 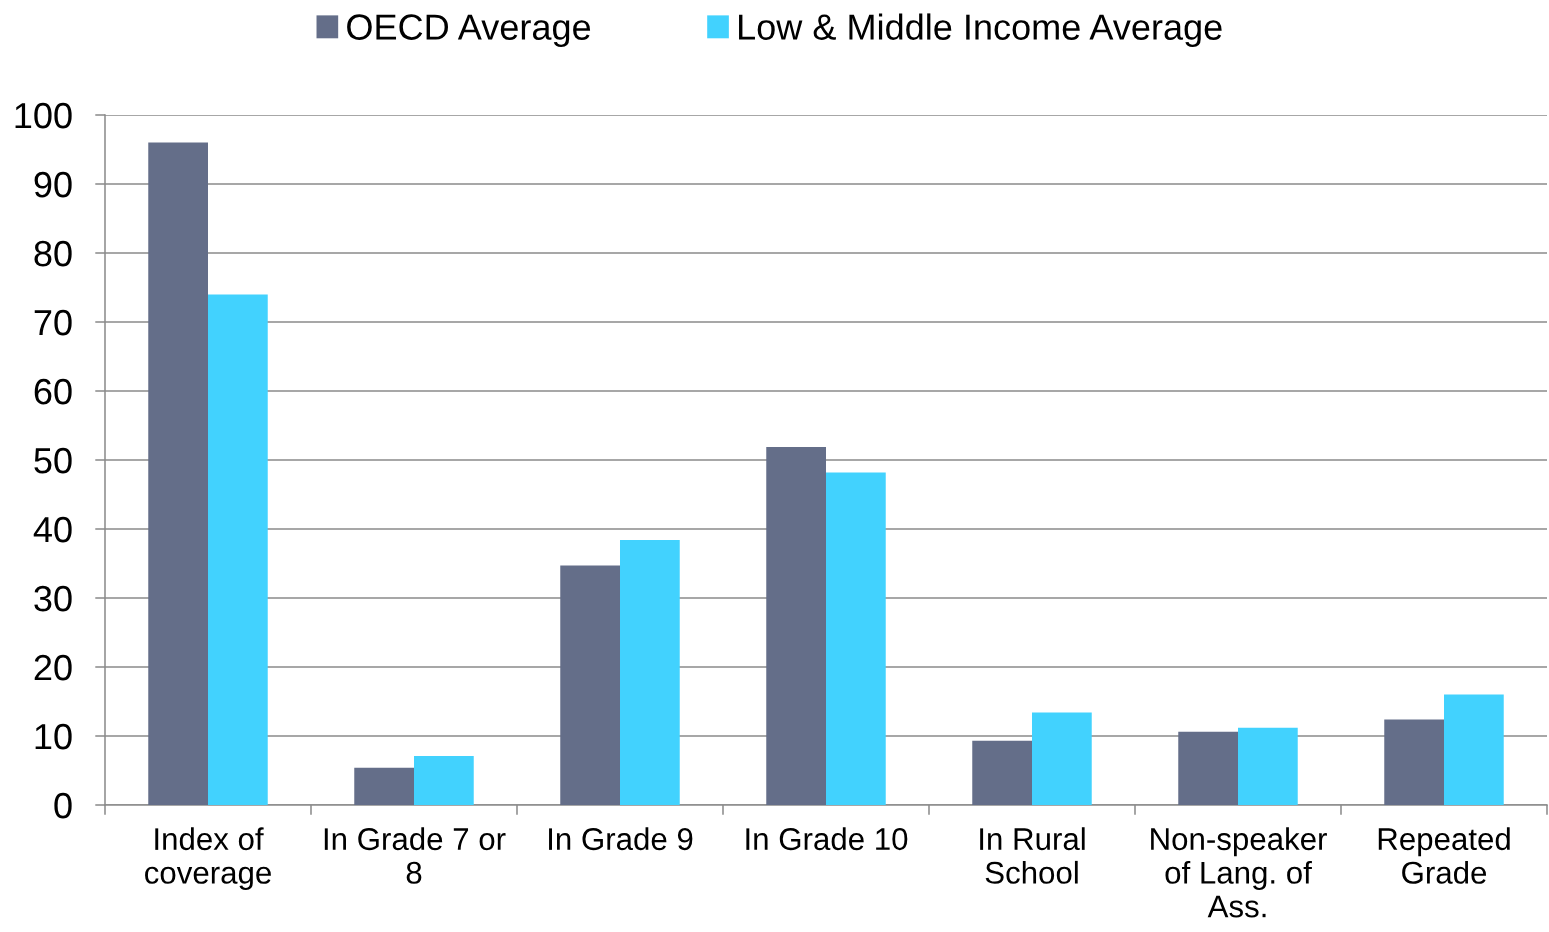 What do you see at coordinates (621, 839) in the screenshot?
I see `x-tick-label: In Grade 9` at bounding box center [621, 839].